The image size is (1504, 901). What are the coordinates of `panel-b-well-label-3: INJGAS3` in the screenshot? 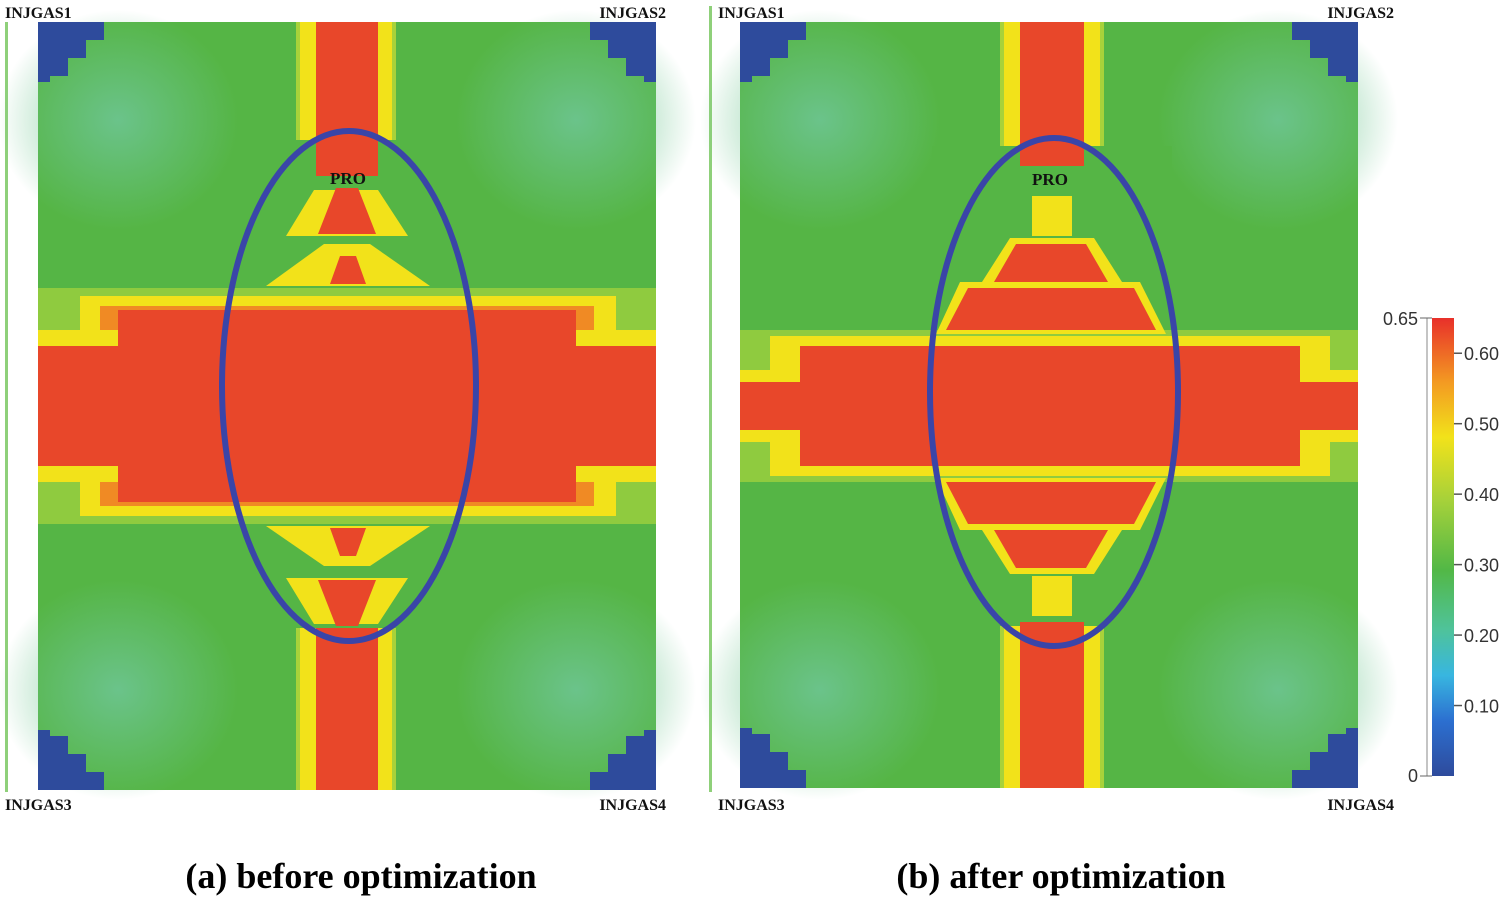 It's located at (751, 805).